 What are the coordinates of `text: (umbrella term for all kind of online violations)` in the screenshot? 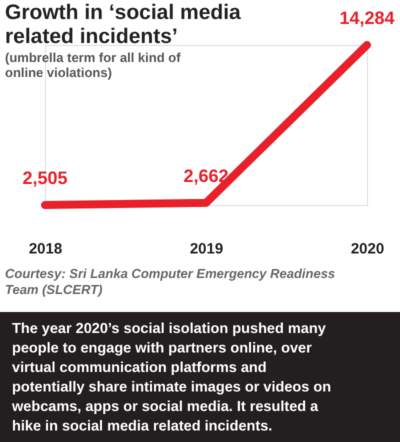 It's located at (93, 65).